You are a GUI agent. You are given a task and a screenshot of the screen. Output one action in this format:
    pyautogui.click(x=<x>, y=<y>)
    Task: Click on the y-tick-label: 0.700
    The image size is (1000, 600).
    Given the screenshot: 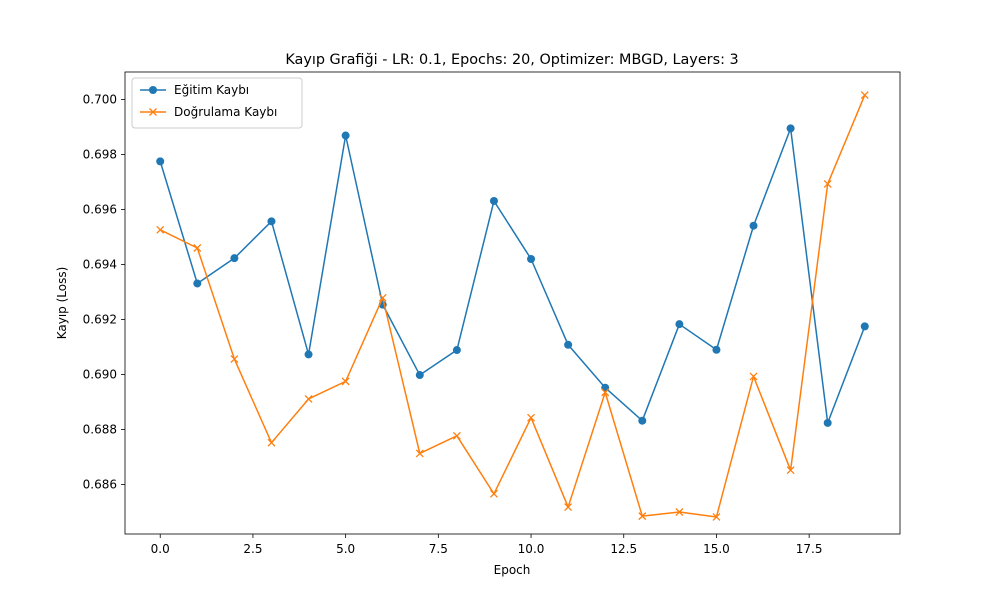 What is the action you would take?
    pyautogui.click(x=100, y=100)
    